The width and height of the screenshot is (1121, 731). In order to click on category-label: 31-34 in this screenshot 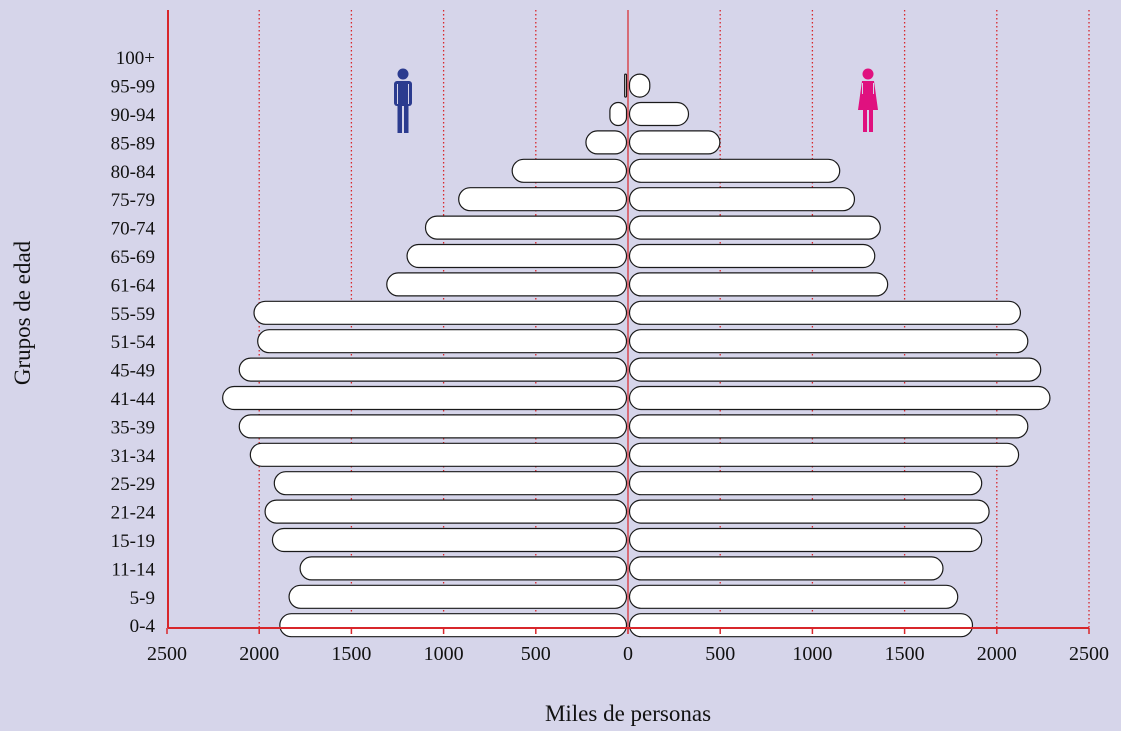, I will do `click(133, 456)`.